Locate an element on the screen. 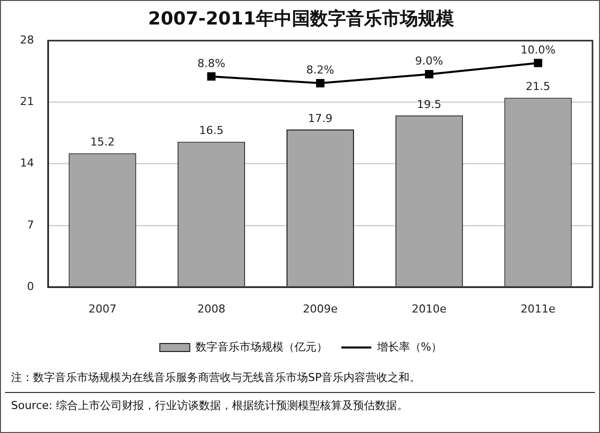 The width and height of the screenshot is (600, 433). y-tick-label: 28 is located at coordinates (27, 39).